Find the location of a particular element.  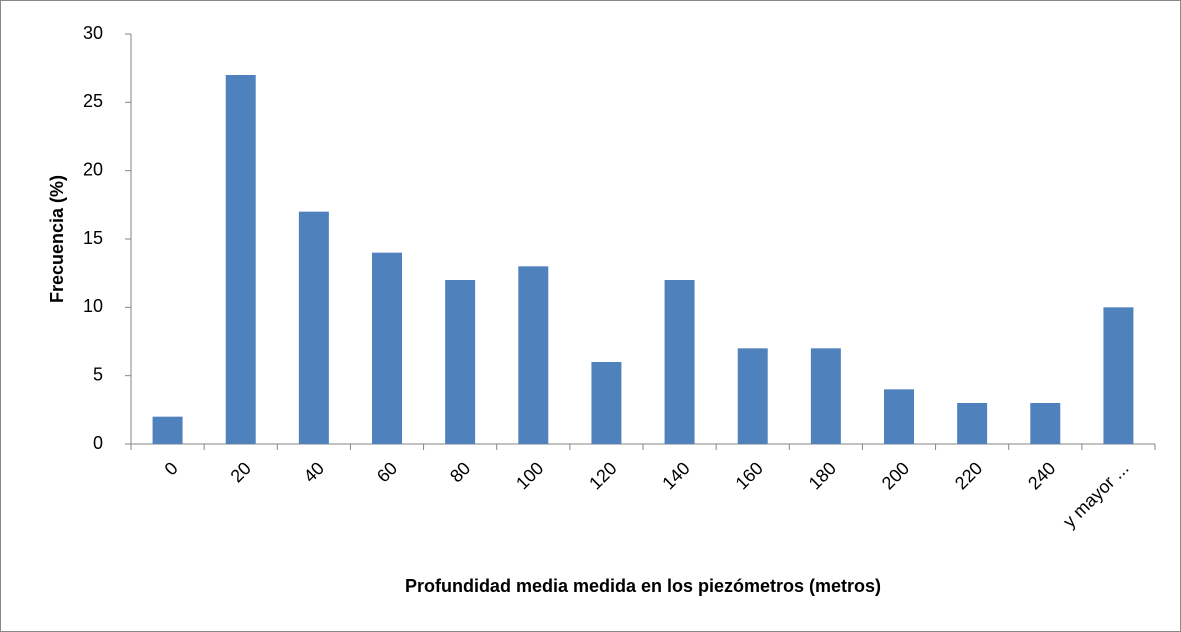

y-axis-title: Frecuencia (%) is located at coordinates (57, 239).